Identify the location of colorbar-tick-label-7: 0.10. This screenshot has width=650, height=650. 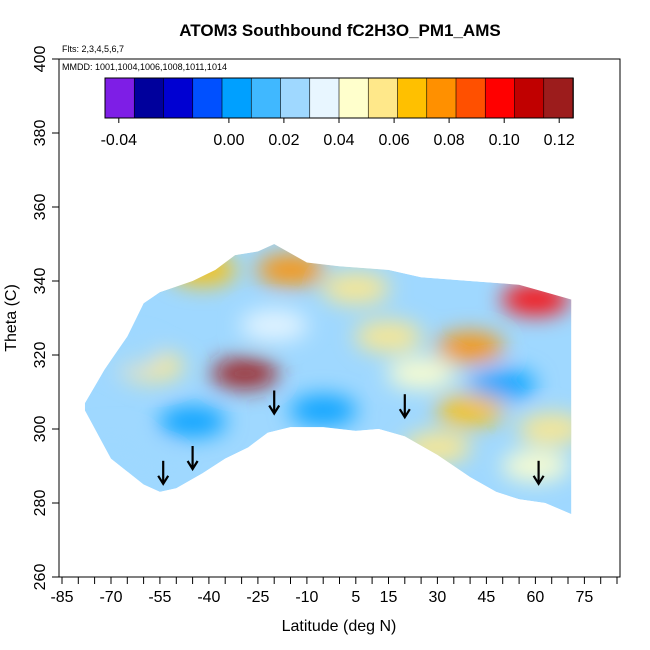
(504, 140).